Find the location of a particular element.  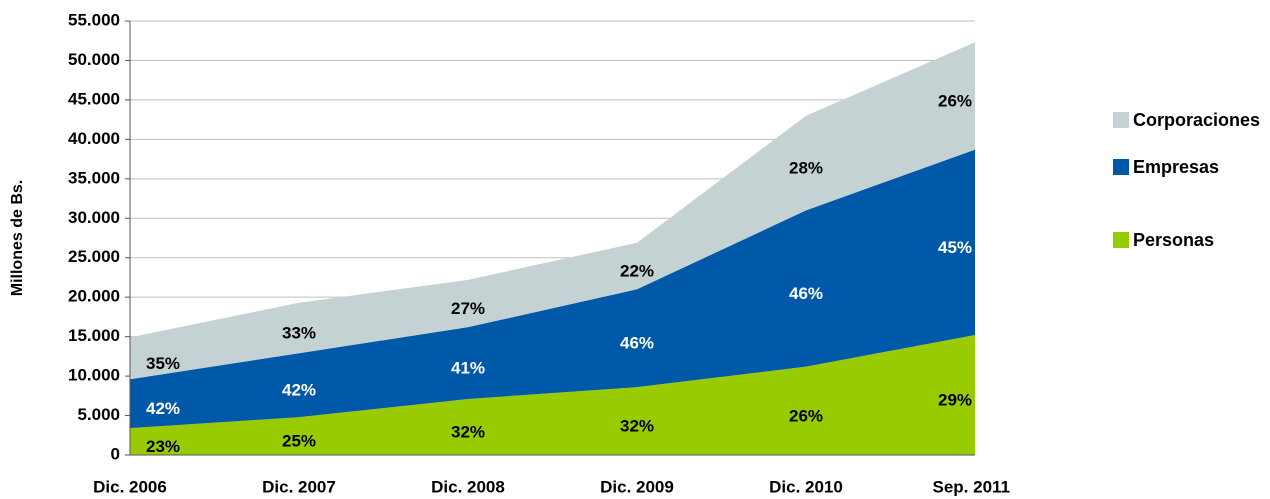

x-tick-label: Dic. 2006 is located at coordinates (130, 486).